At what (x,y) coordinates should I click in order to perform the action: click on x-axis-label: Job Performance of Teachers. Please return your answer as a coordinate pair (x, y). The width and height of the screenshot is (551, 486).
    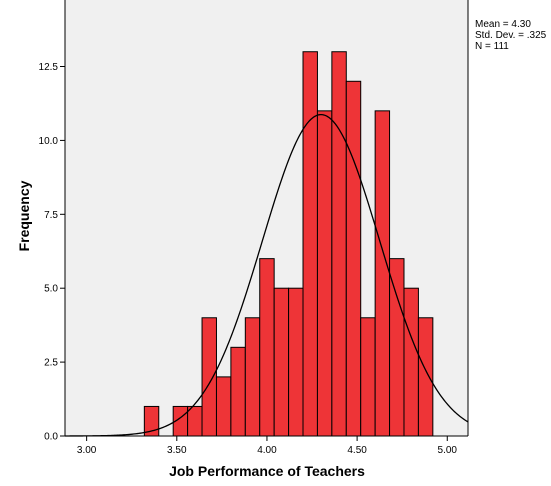
    Looking at the image, I should click on (267, 471).